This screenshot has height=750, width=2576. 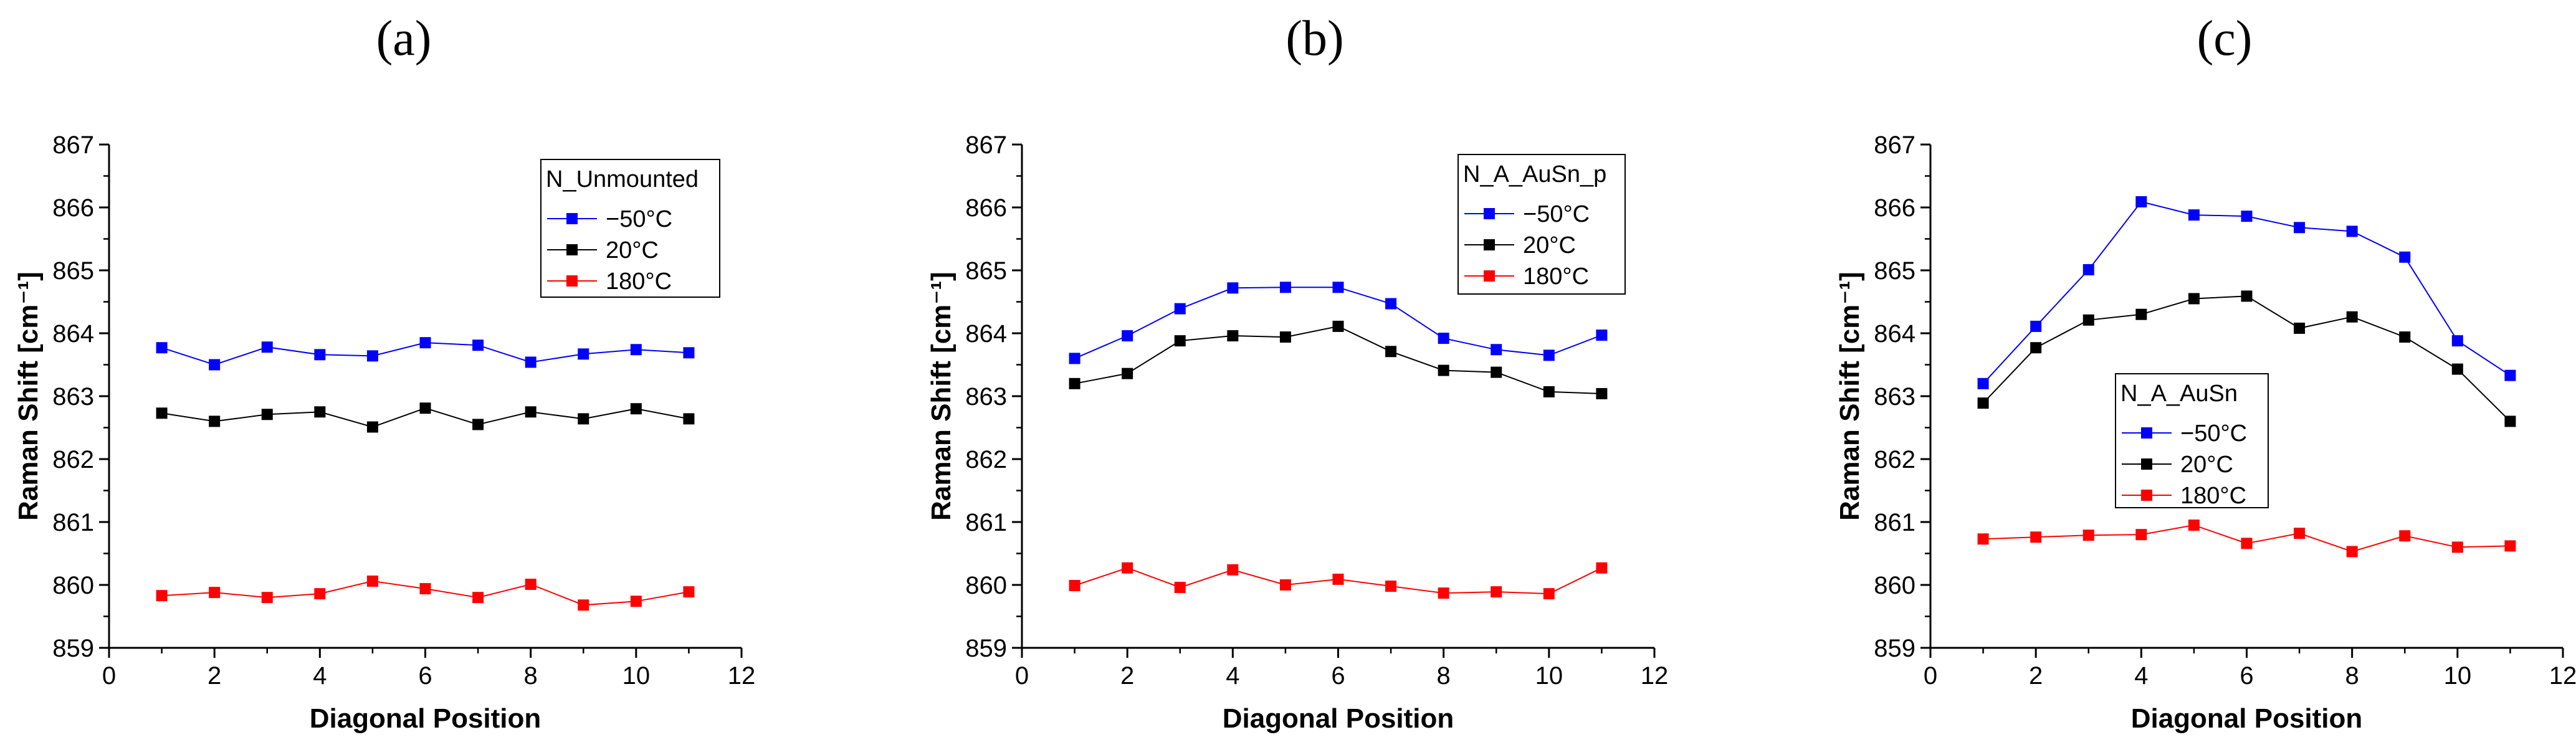 What do you see at coordinates (637, 676) in the screenshot?
I see `x-tick-label: 10` at bounding box center [637, 676].